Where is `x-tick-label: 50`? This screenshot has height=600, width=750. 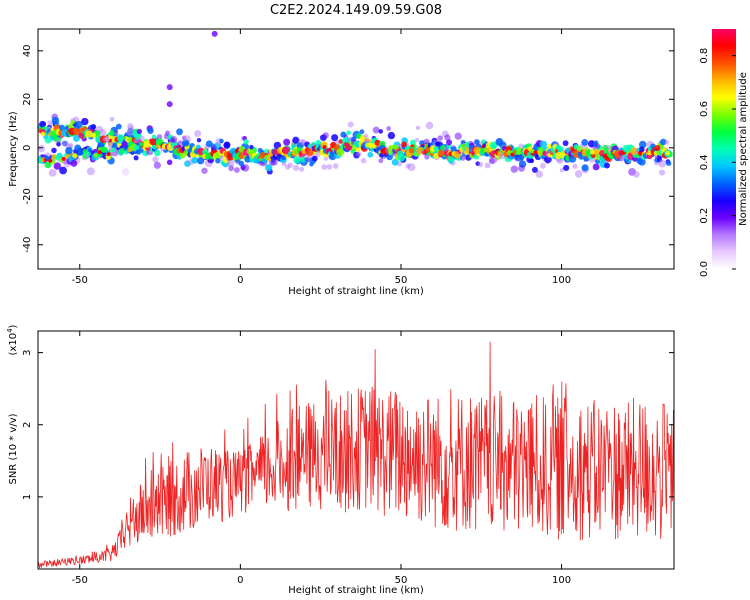 x-tick-label: 50 is located at coordinates (401, 580).